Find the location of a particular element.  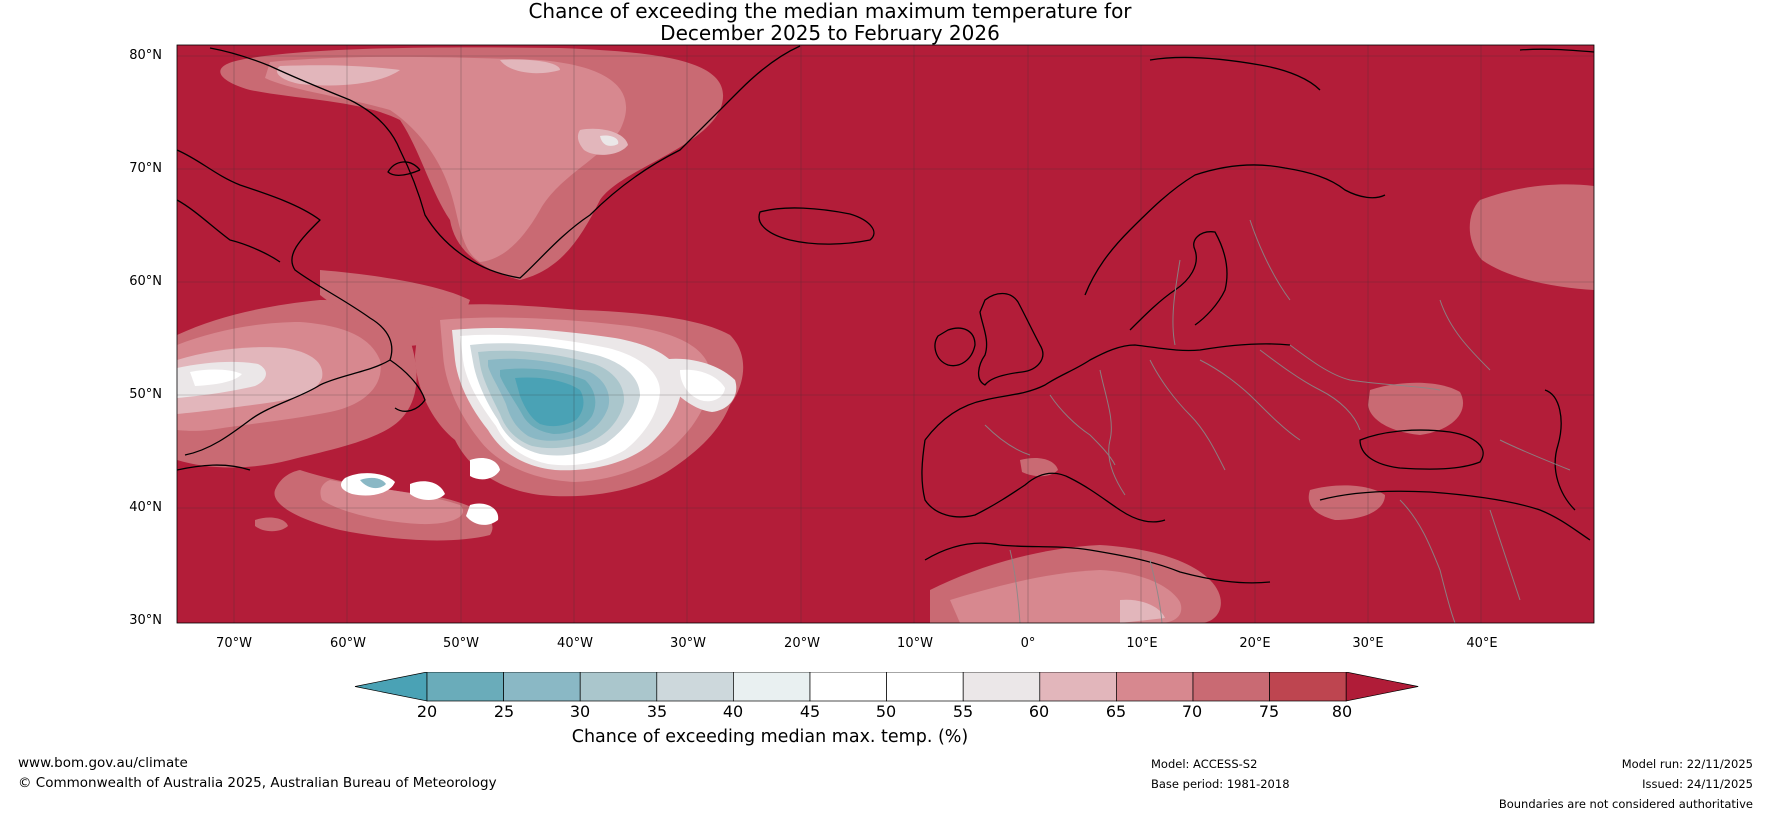

colorbar-tick: 55 is located at coordinates (963, 711).